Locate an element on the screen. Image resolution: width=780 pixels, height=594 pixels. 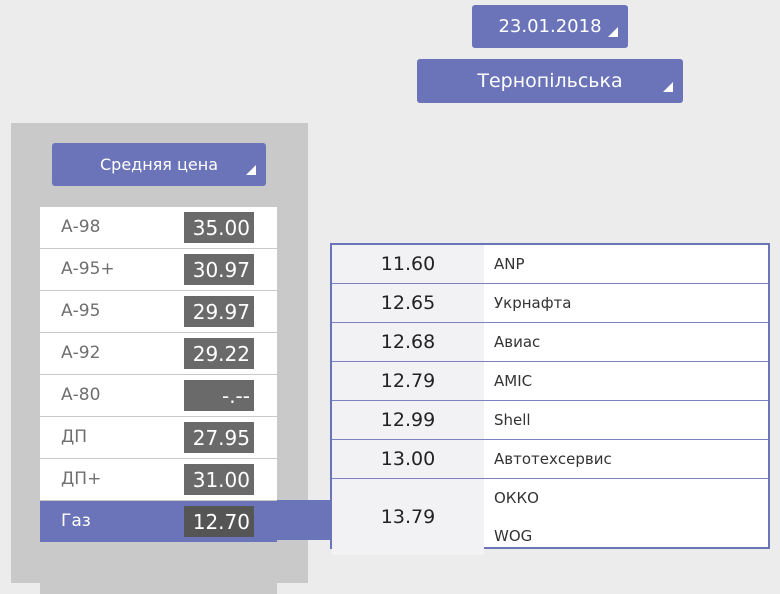
fuel-name: А-98 is located at coordinates (81, 227).